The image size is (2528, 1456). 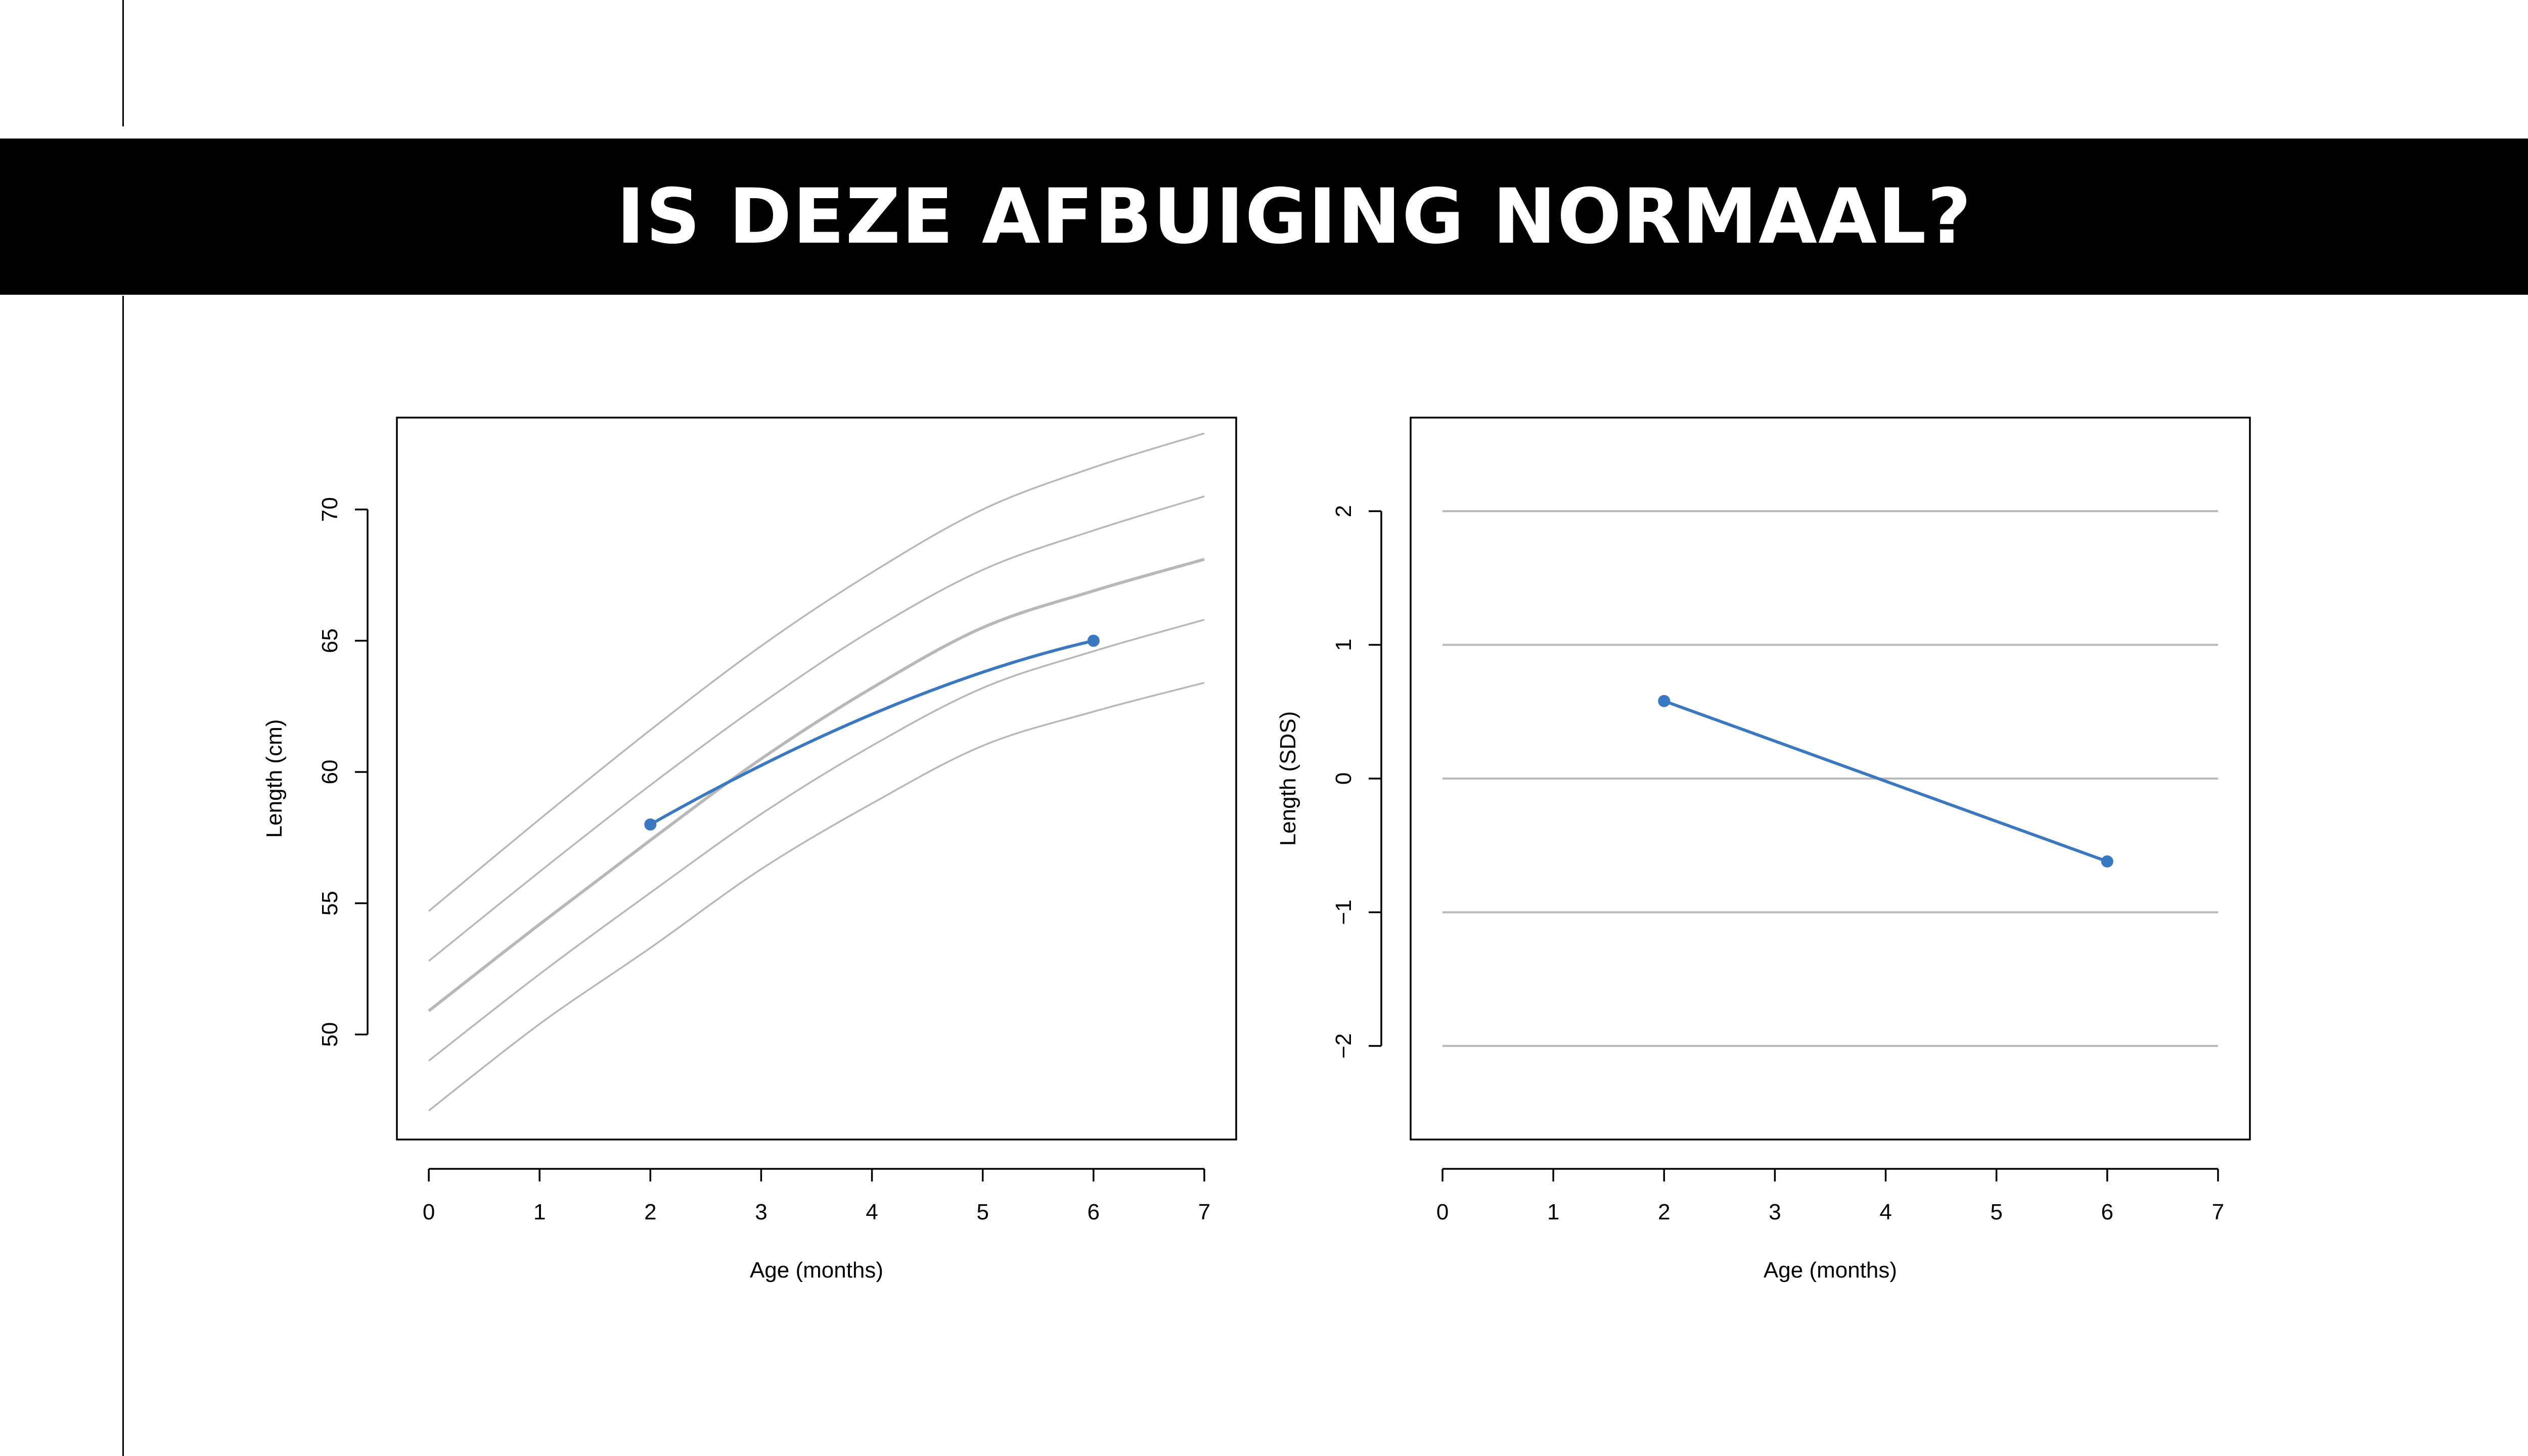 I want to click on y-axis-label: Length (SDS), so click(x=1288, y=778).